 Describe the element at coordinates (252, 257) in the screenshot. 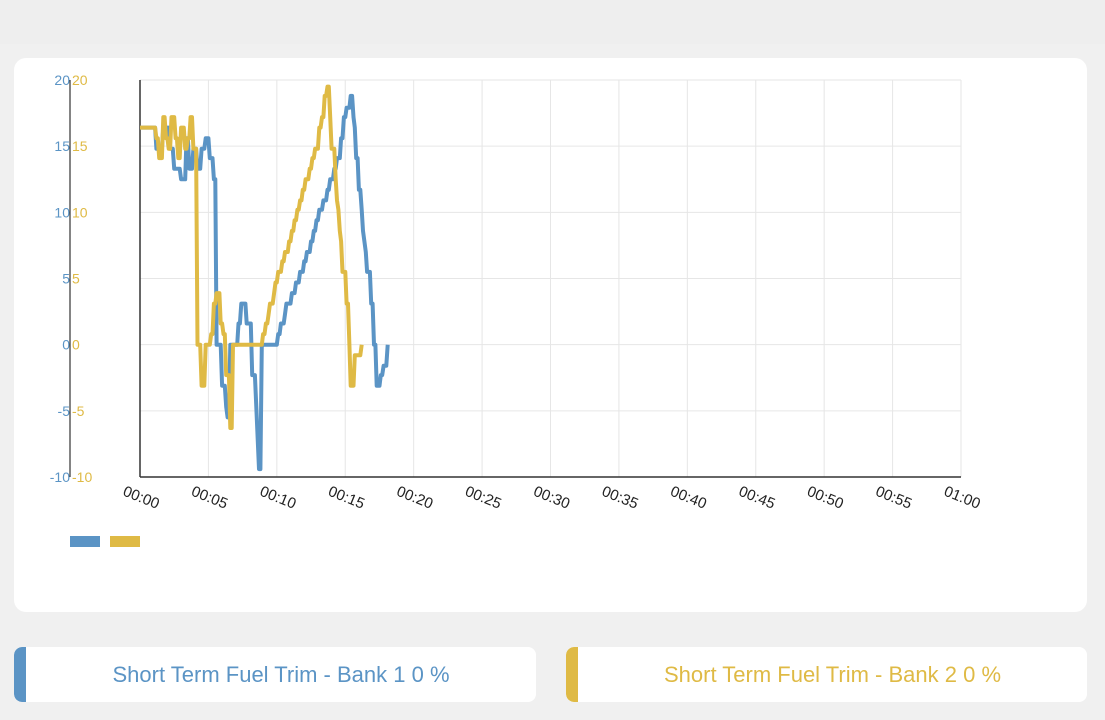

I see `series-line-bank2` at that location.